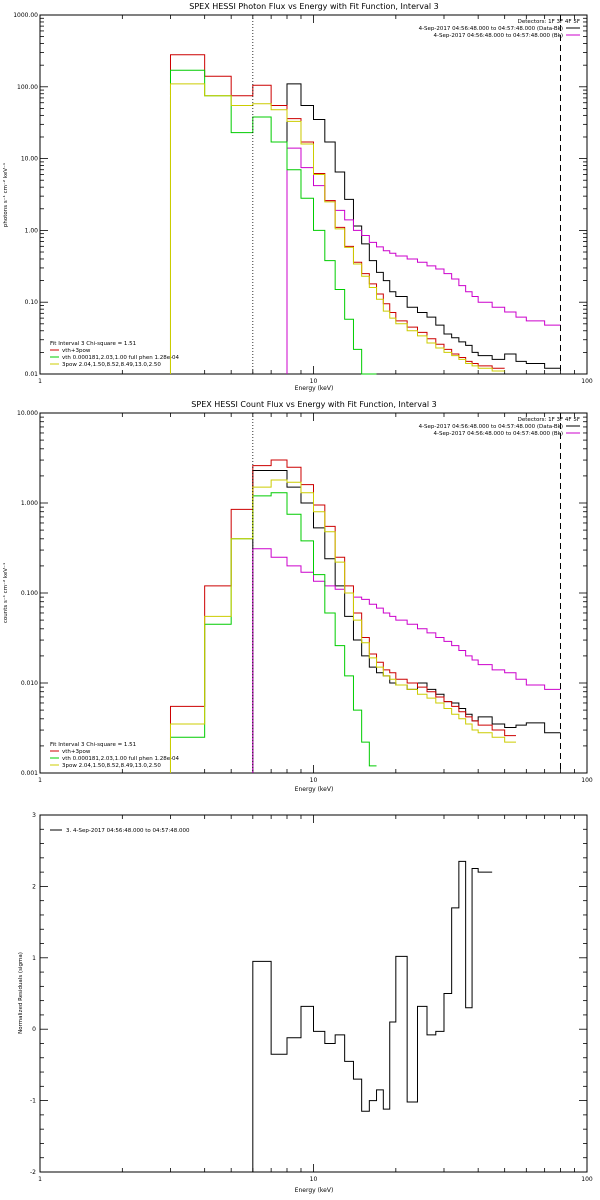 The height and width of the screenshot is (1200, 600). What do you see at coordinates (314, 1179) in the screenshot?
I see `residuals-x-tick-label: 10` at bounding box center [314, 1179].